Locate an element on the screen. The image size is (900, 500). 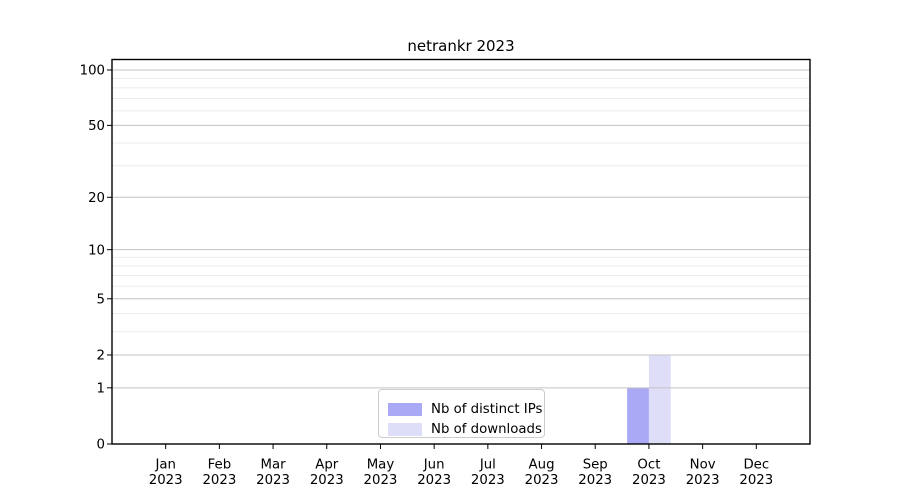
x-tick-label-month: Sep is located at coordinates (595, 465).